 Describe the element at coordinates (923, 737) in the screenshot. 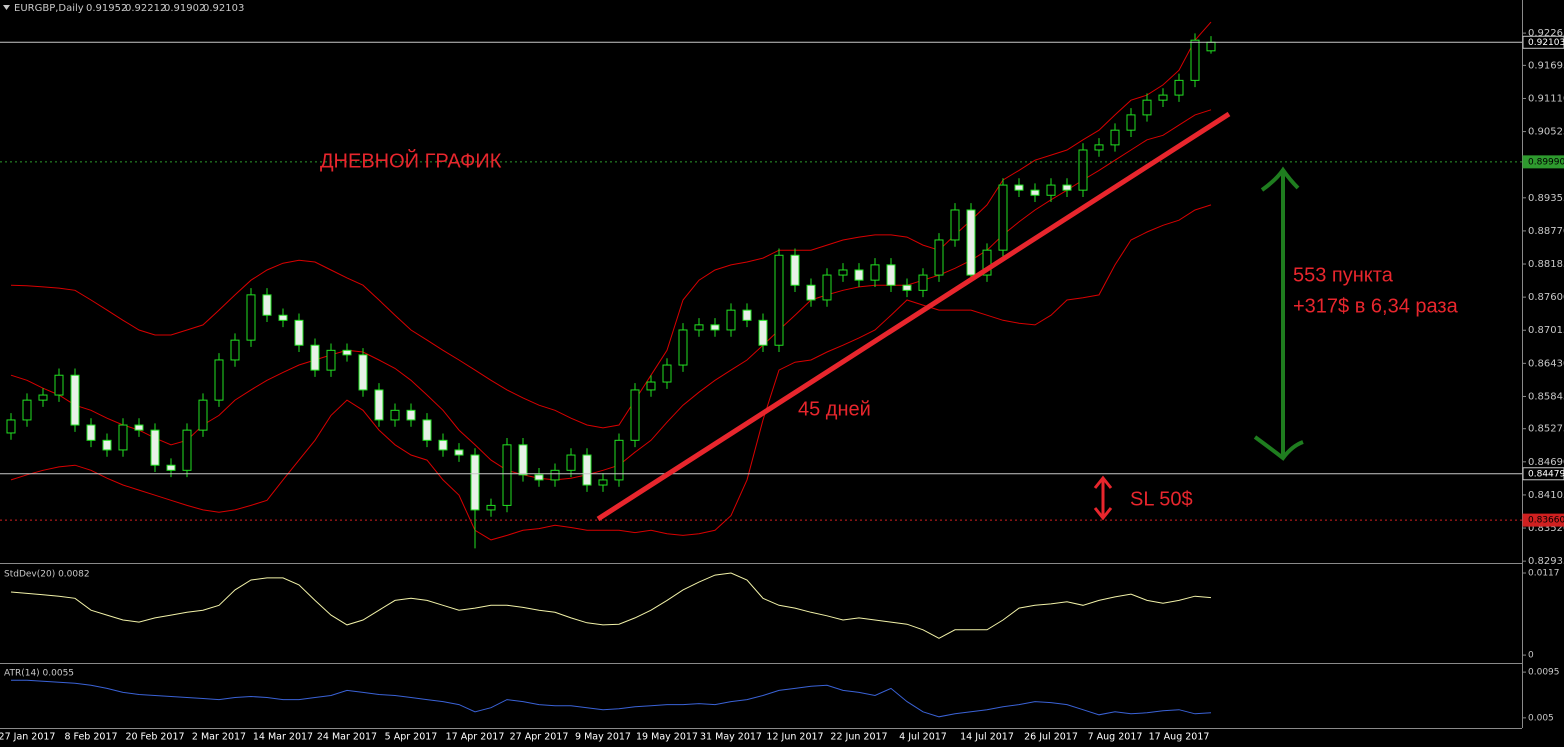

I see `x-tick-label: 4 Jul 2017` at that location.